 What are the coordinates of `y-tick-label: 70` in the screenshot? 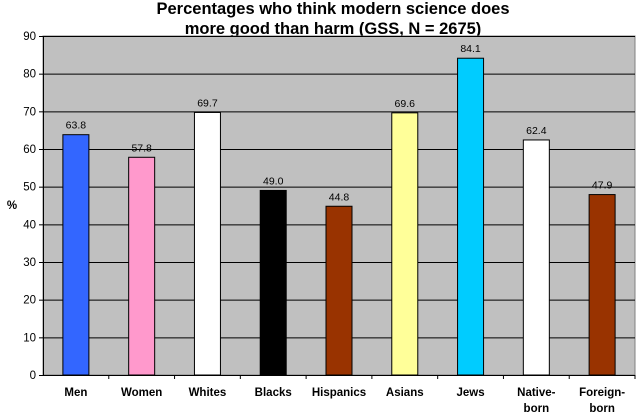 It's located at (29, 112).